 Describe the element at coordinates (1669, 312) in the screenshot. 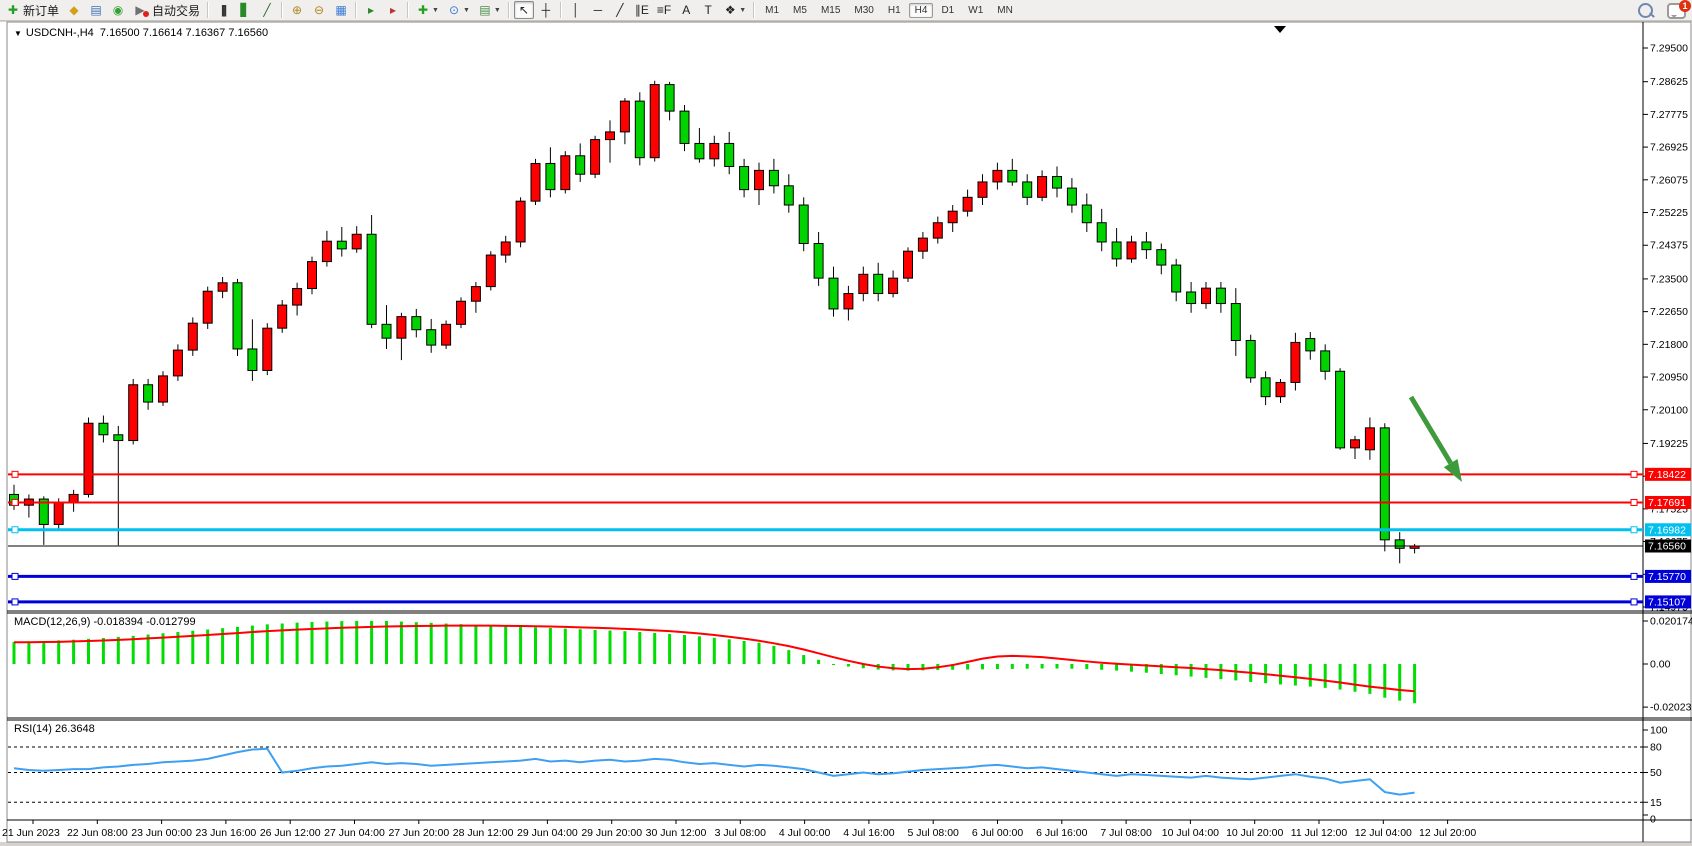

I see `price-tick-label: 7.22650` at that location.